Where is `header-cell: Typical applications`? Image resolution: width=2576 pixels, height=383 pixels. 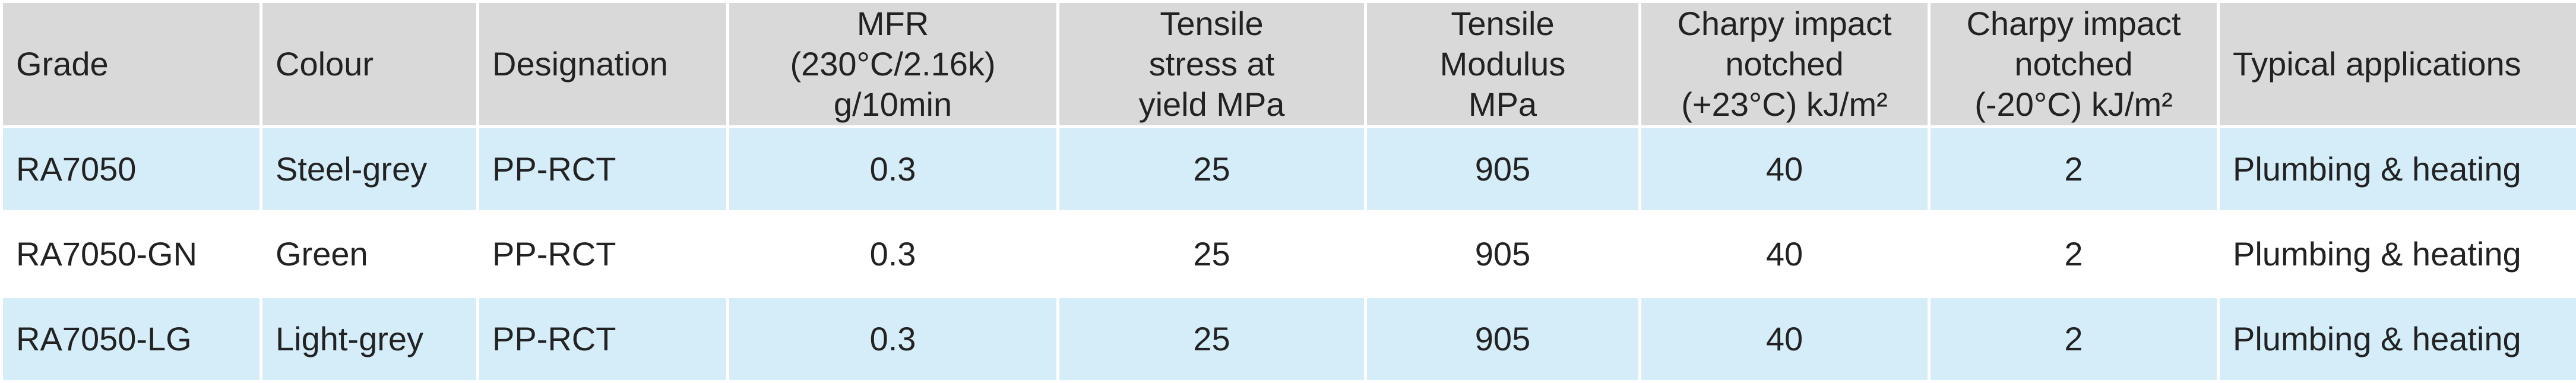 header-cell: Typical applications is located at coordinates (2396, 64).